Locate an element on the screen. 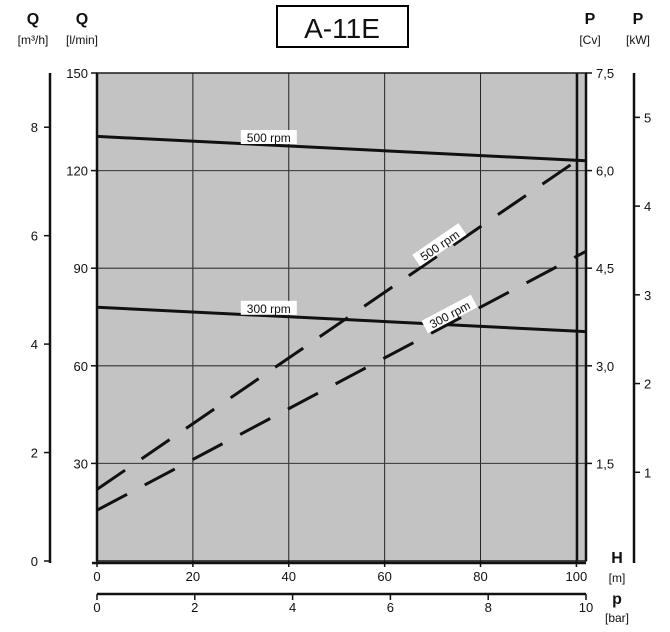 The width and height of the screenshot is (670, 632). tick-label-m3h: 2 is located at coordinates (34, 453).